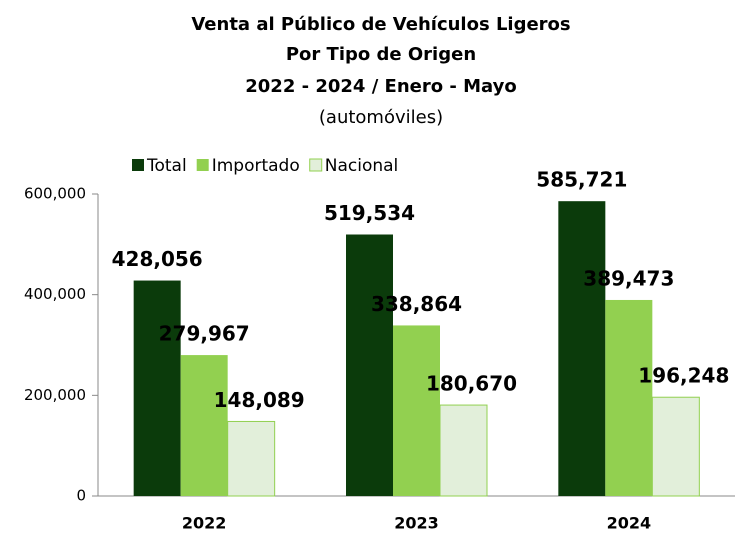 This screenshot has width=744, height=533. What do you see at coordinates (581, 180) in the screenshot?
I see `data-label: 585,721` at bounding box center [581, 180].